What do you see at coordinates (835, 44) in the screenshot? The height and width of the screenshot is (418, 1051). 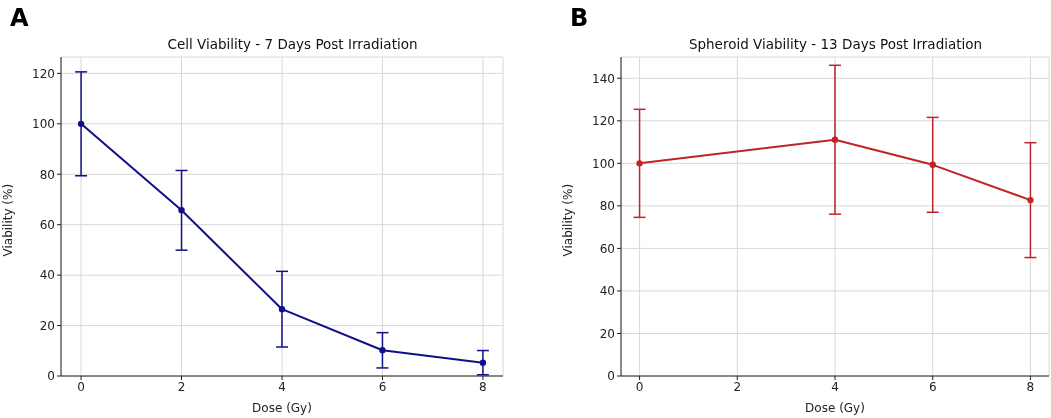 I see `chart-title: Spheroid Viability - 13 Days Post Irradiation` at bounding box center [835, 44].